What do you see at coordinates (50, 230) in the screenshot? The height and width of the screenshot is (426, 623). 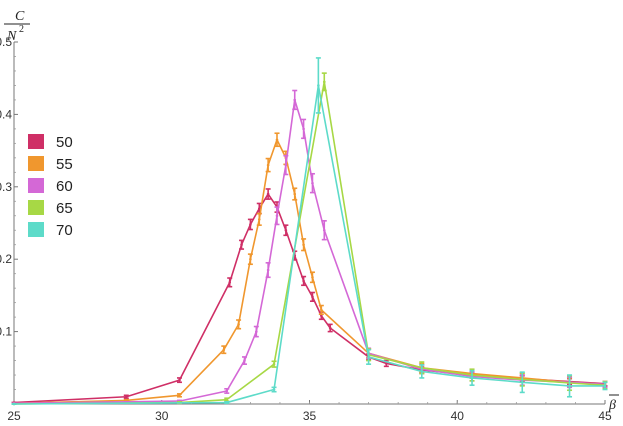 I see `legend-item-70: 70` at bounding box center [50, 230].